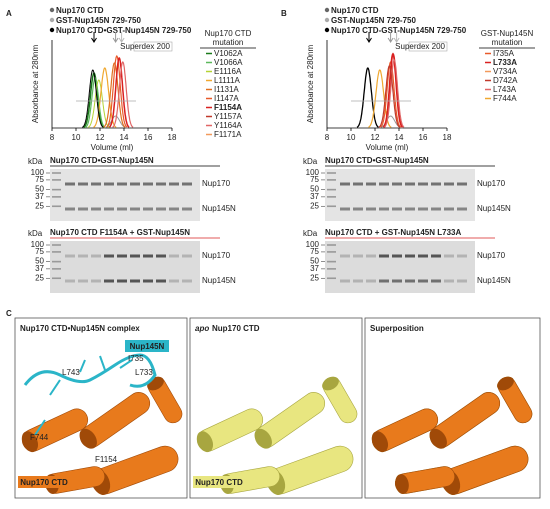 This screenshot has width=550, height=509. Describe the element at coordinates (228, 53) in the screenshot. I see `mutation: V1062A` at that location.